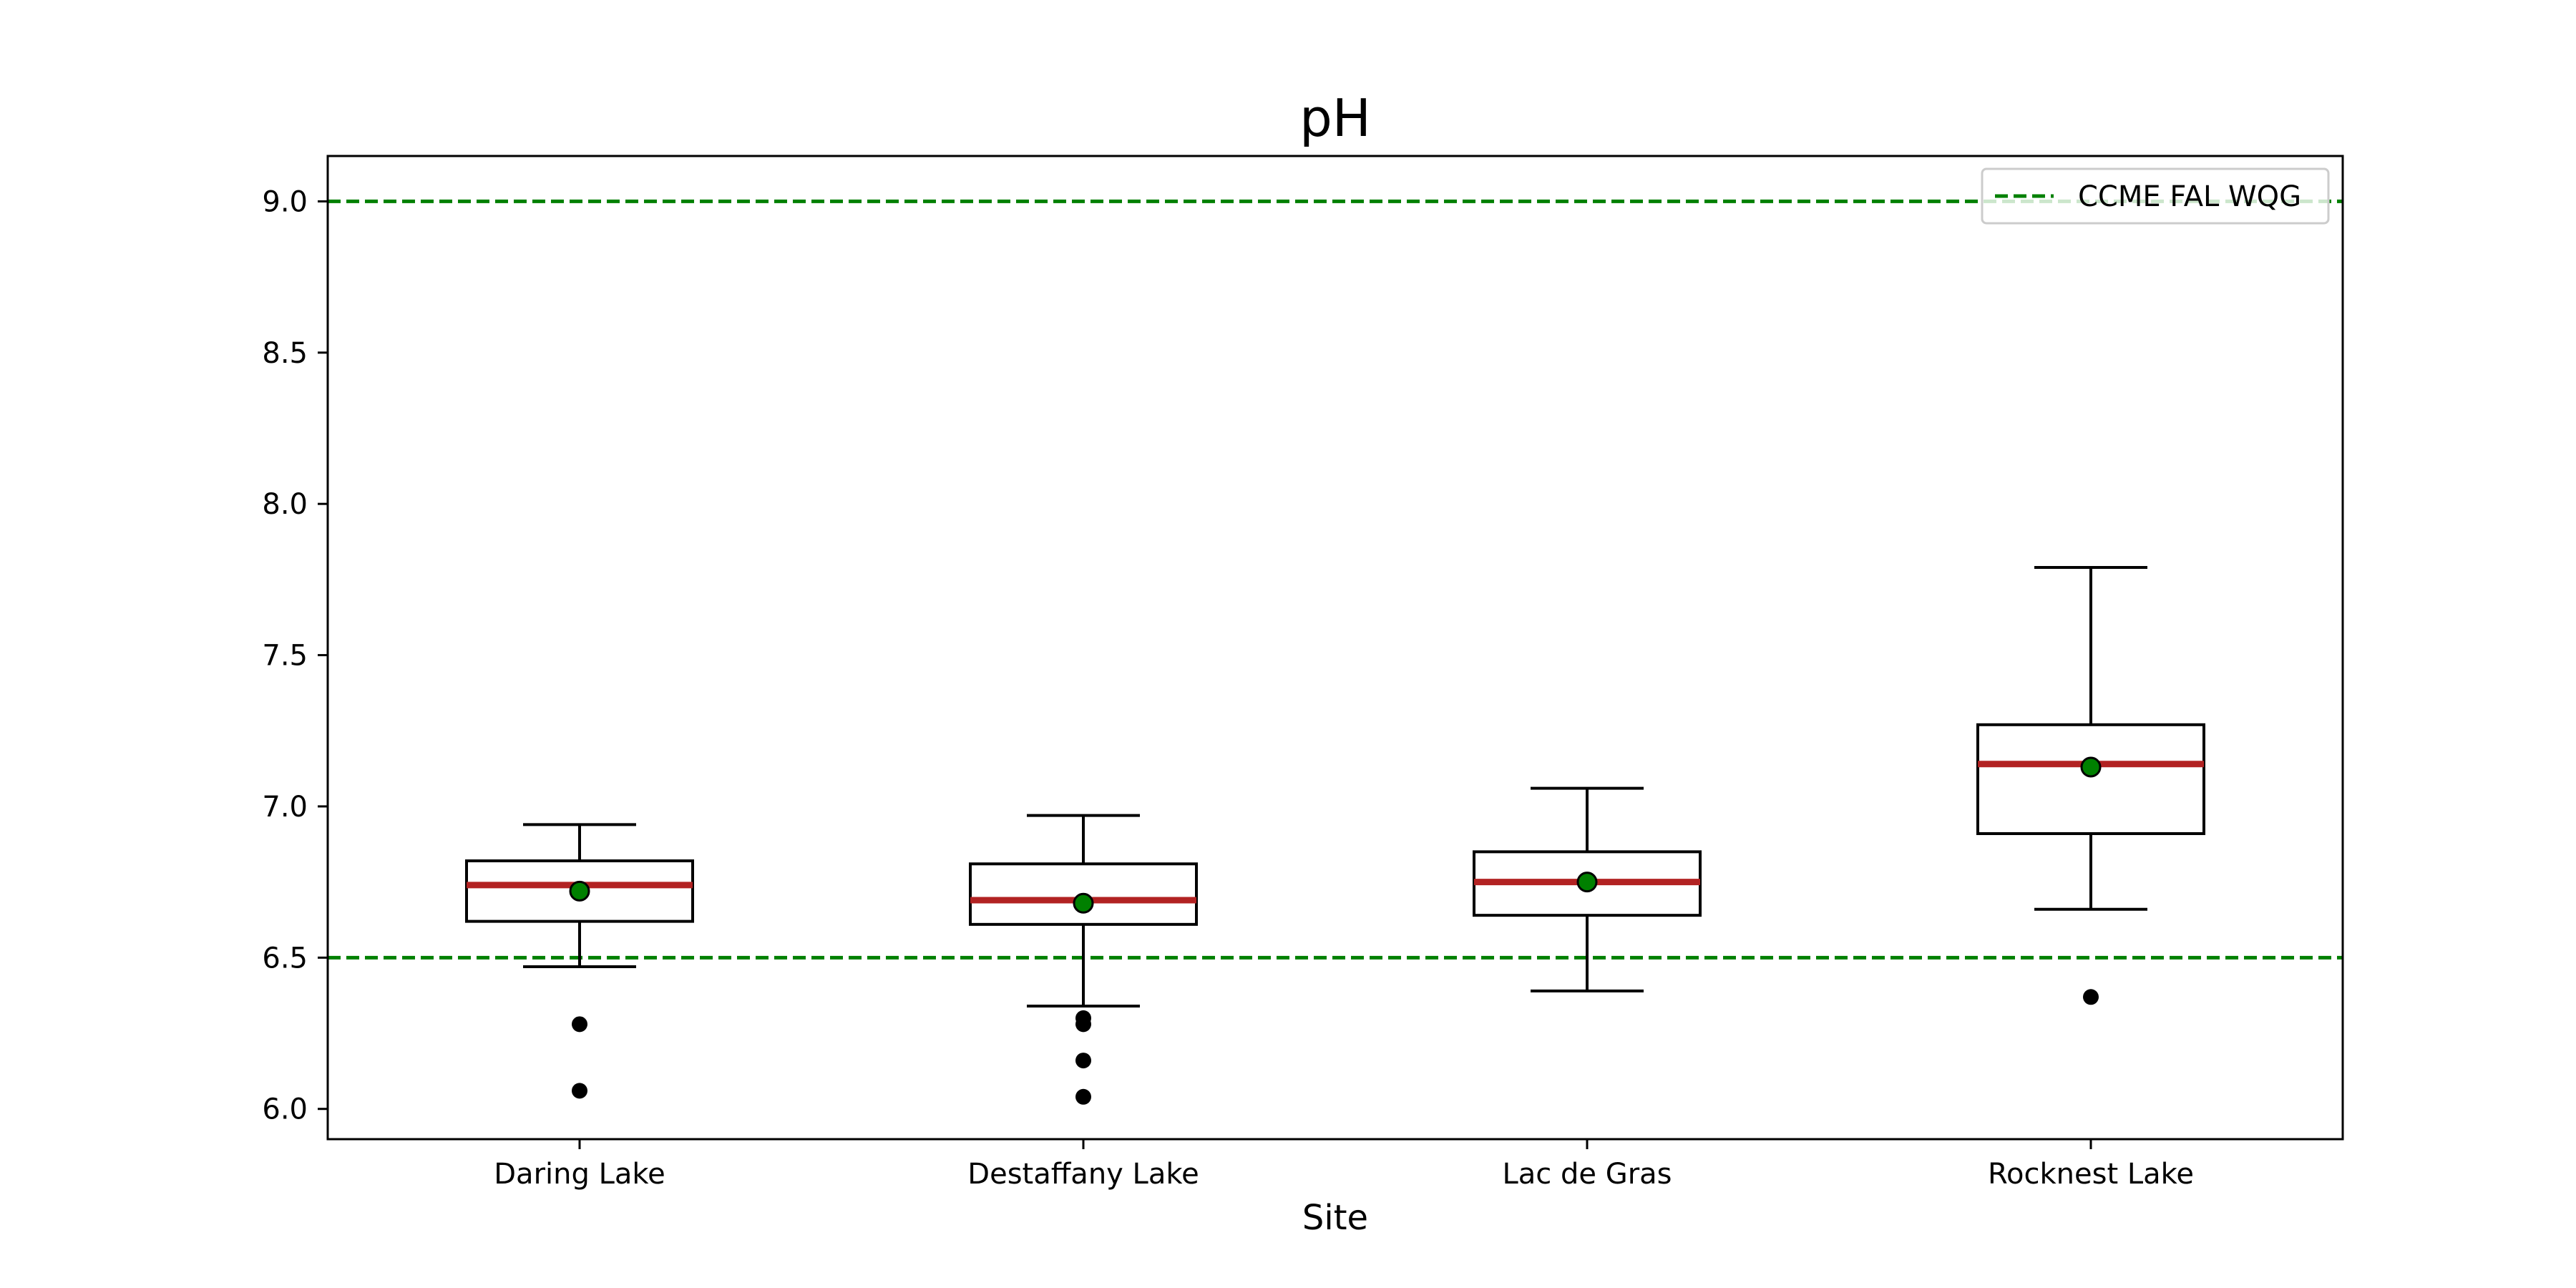 Image resolution: width=2576 pixels, height=1288 pixels. What do you see at coordinates (285, 504) in the screenshot?
I see `y-tick-label: 8.0` at bounding box center [285, 504].